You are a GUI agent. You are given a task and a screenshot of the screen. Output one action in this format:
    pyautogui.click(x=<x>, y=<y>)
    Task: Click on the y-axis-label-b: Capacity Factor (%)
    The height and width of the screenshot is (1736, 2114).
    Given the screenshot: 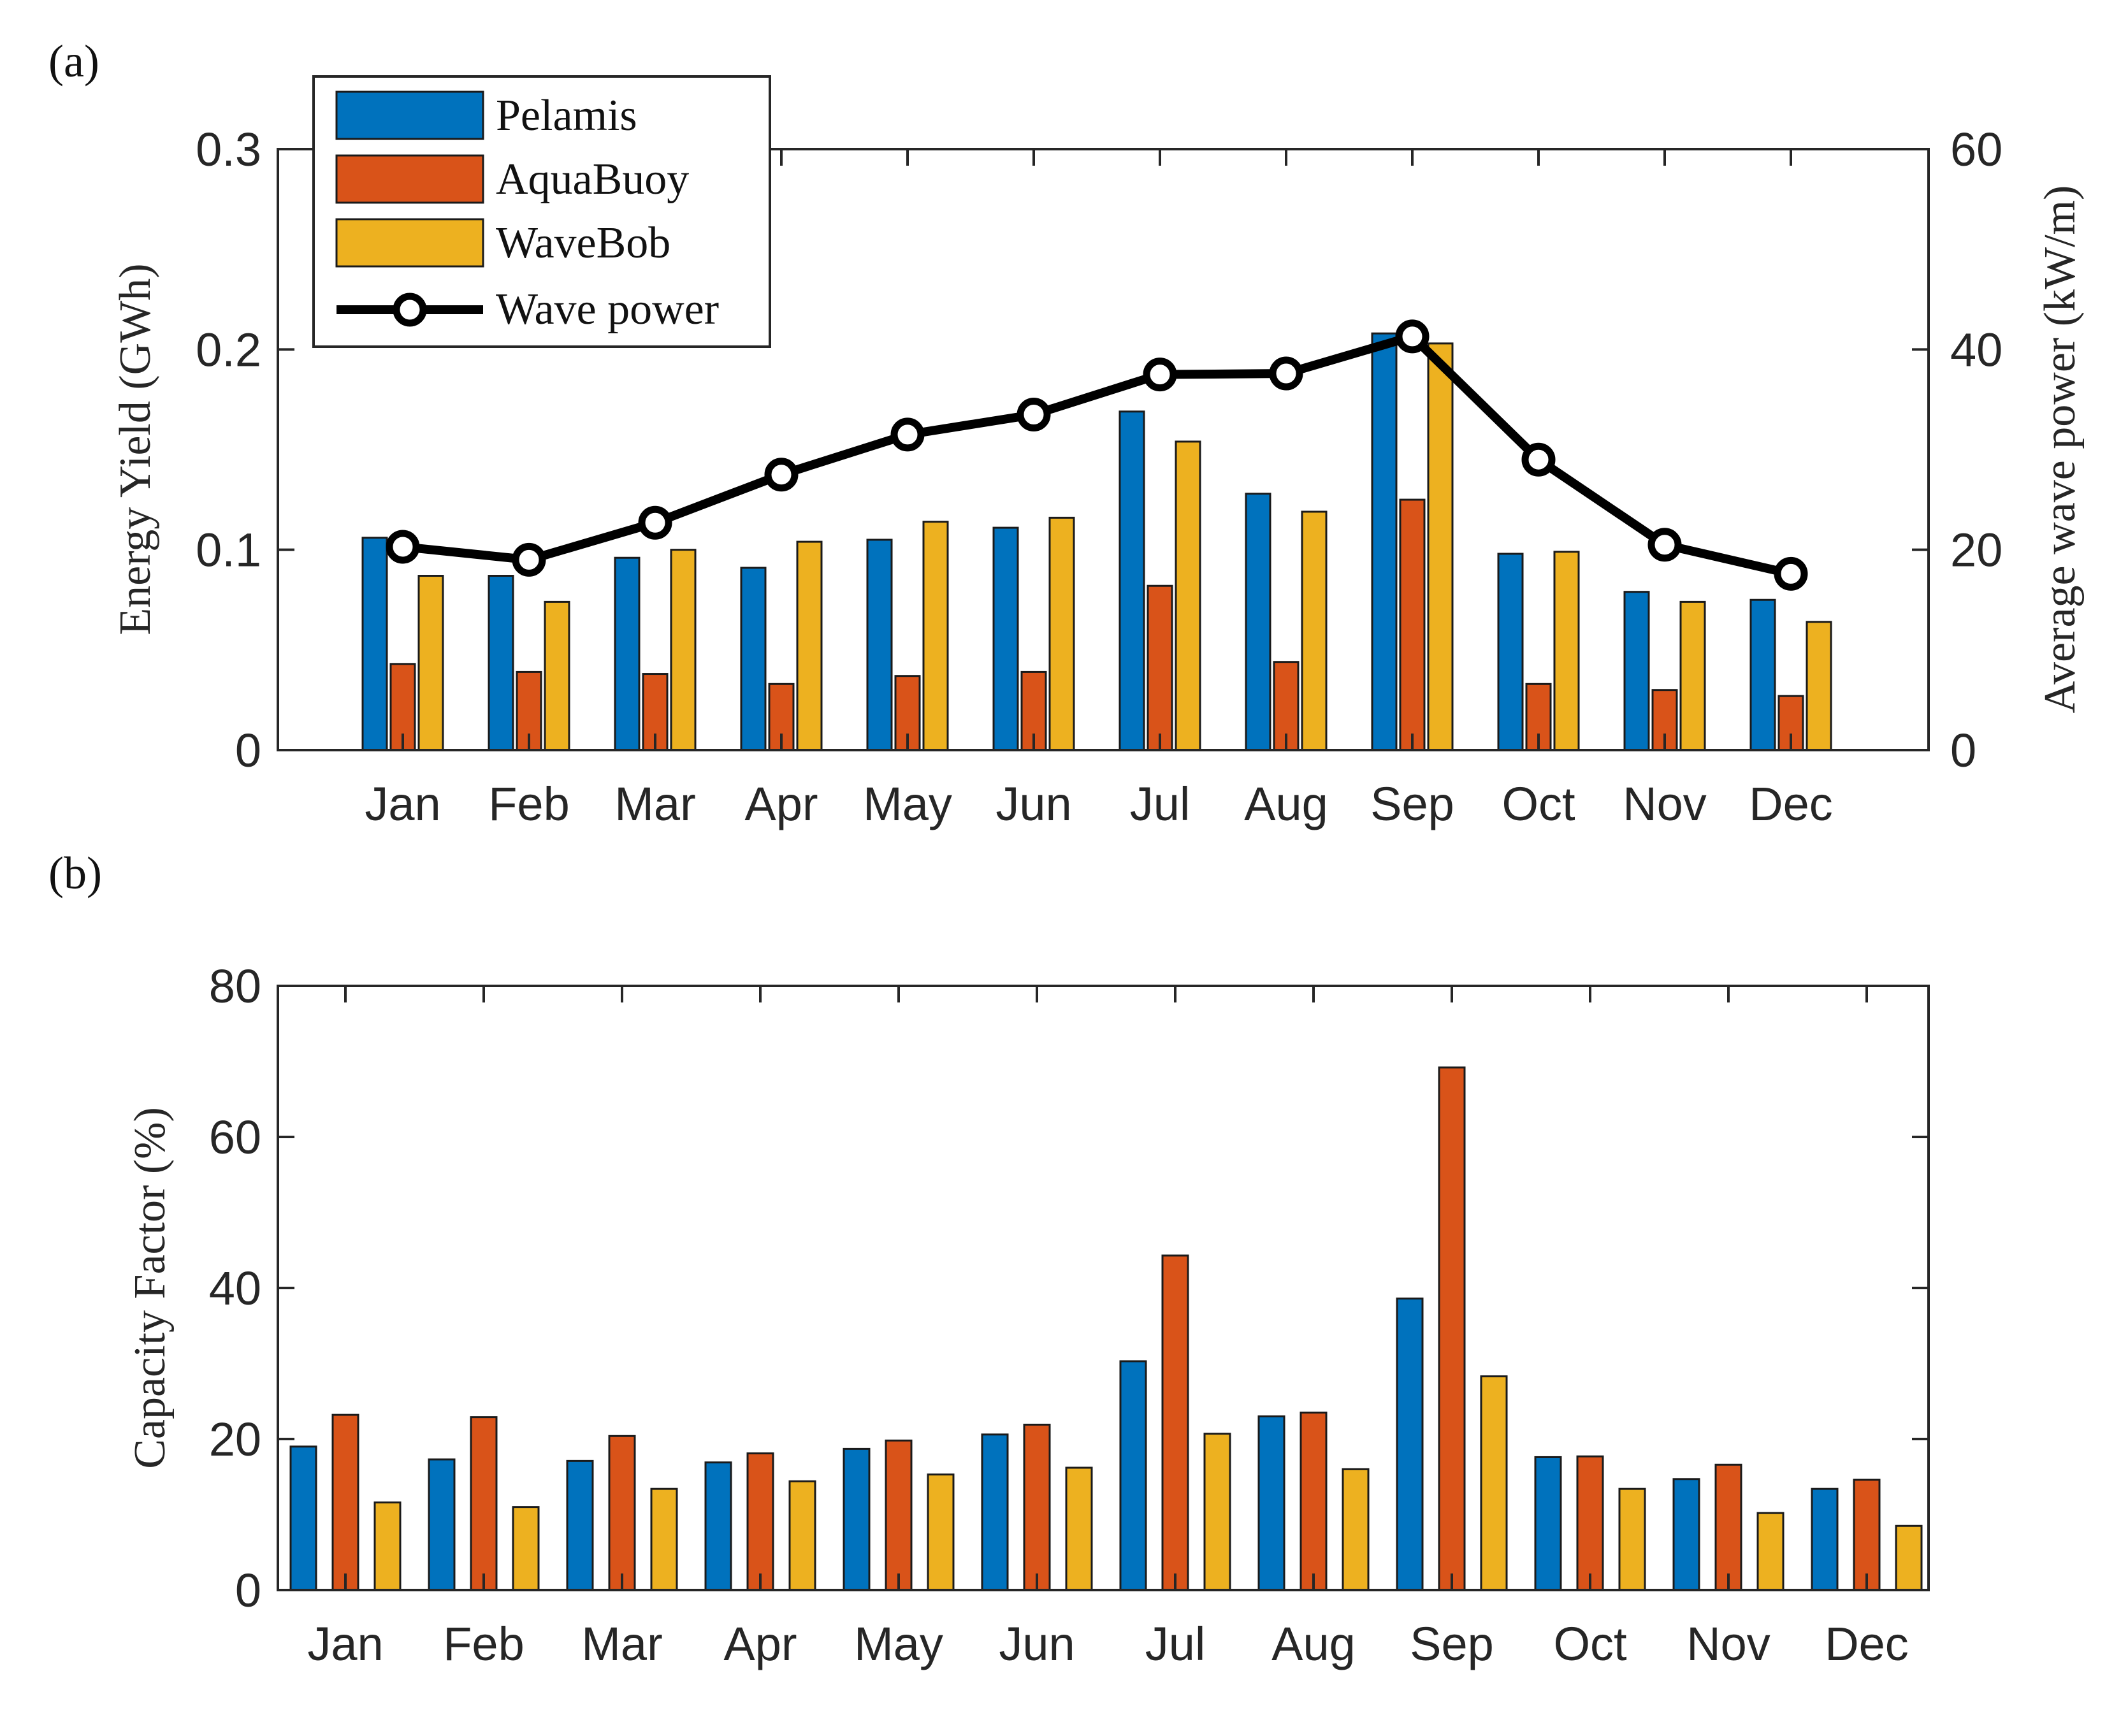 What is the action you would take?
    pyautogui.click(x=150, y=1288)
    